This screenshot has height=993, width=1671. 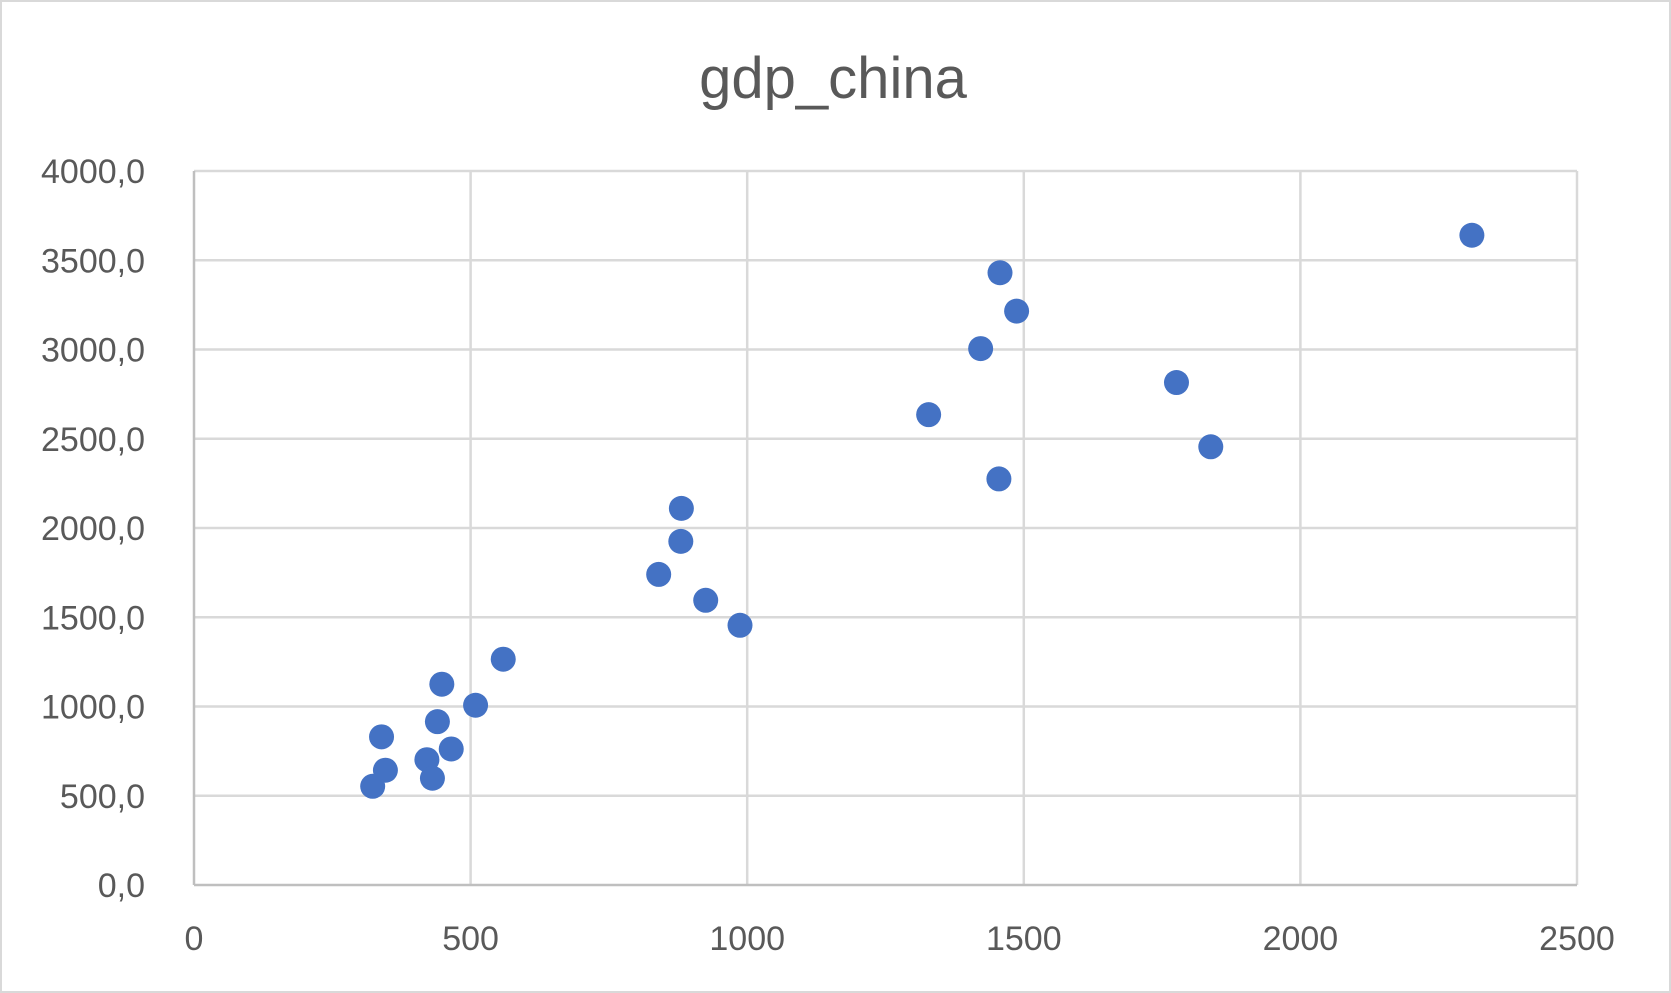 What do you see at coordinates (194, 939) in the screenshot?
I see `x-tick-label: 0` at bounding box center [194, 939].